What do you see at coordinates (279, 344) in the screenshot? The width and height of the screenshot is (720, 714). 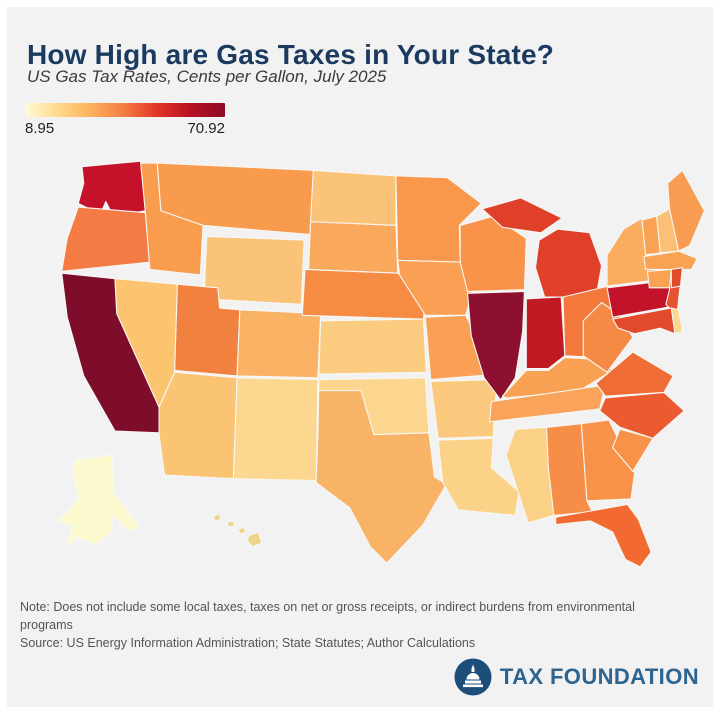 I see `state-colorado` at bounding box center [279, 344].